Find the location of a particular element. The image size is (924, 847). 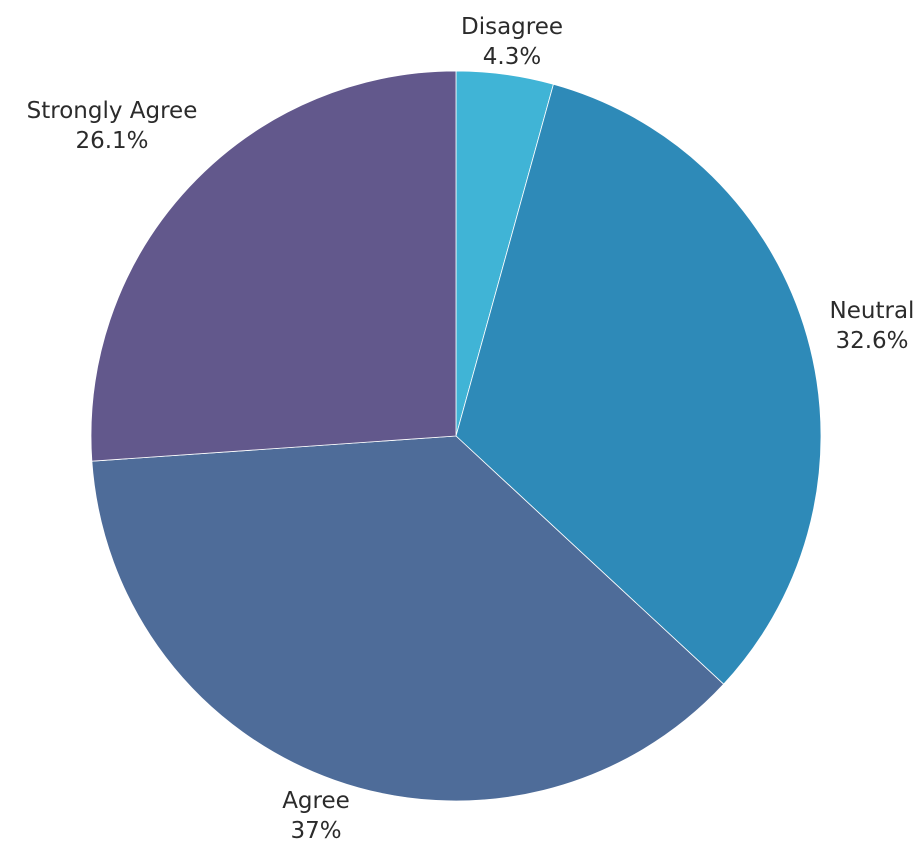

slice-label-disagree: Disagree is located at coordinates (512, 27).